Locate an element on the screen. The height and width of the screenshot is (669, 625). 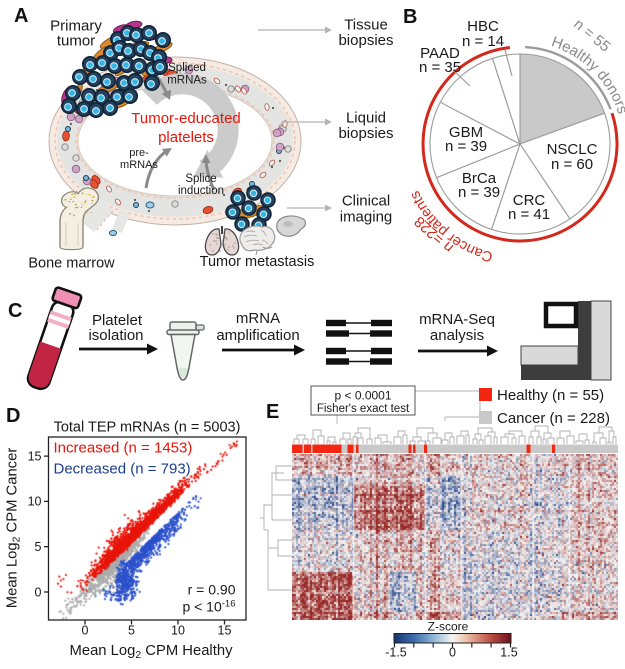
svg-text: Tumor-educated is located at coordinates (186, 118).